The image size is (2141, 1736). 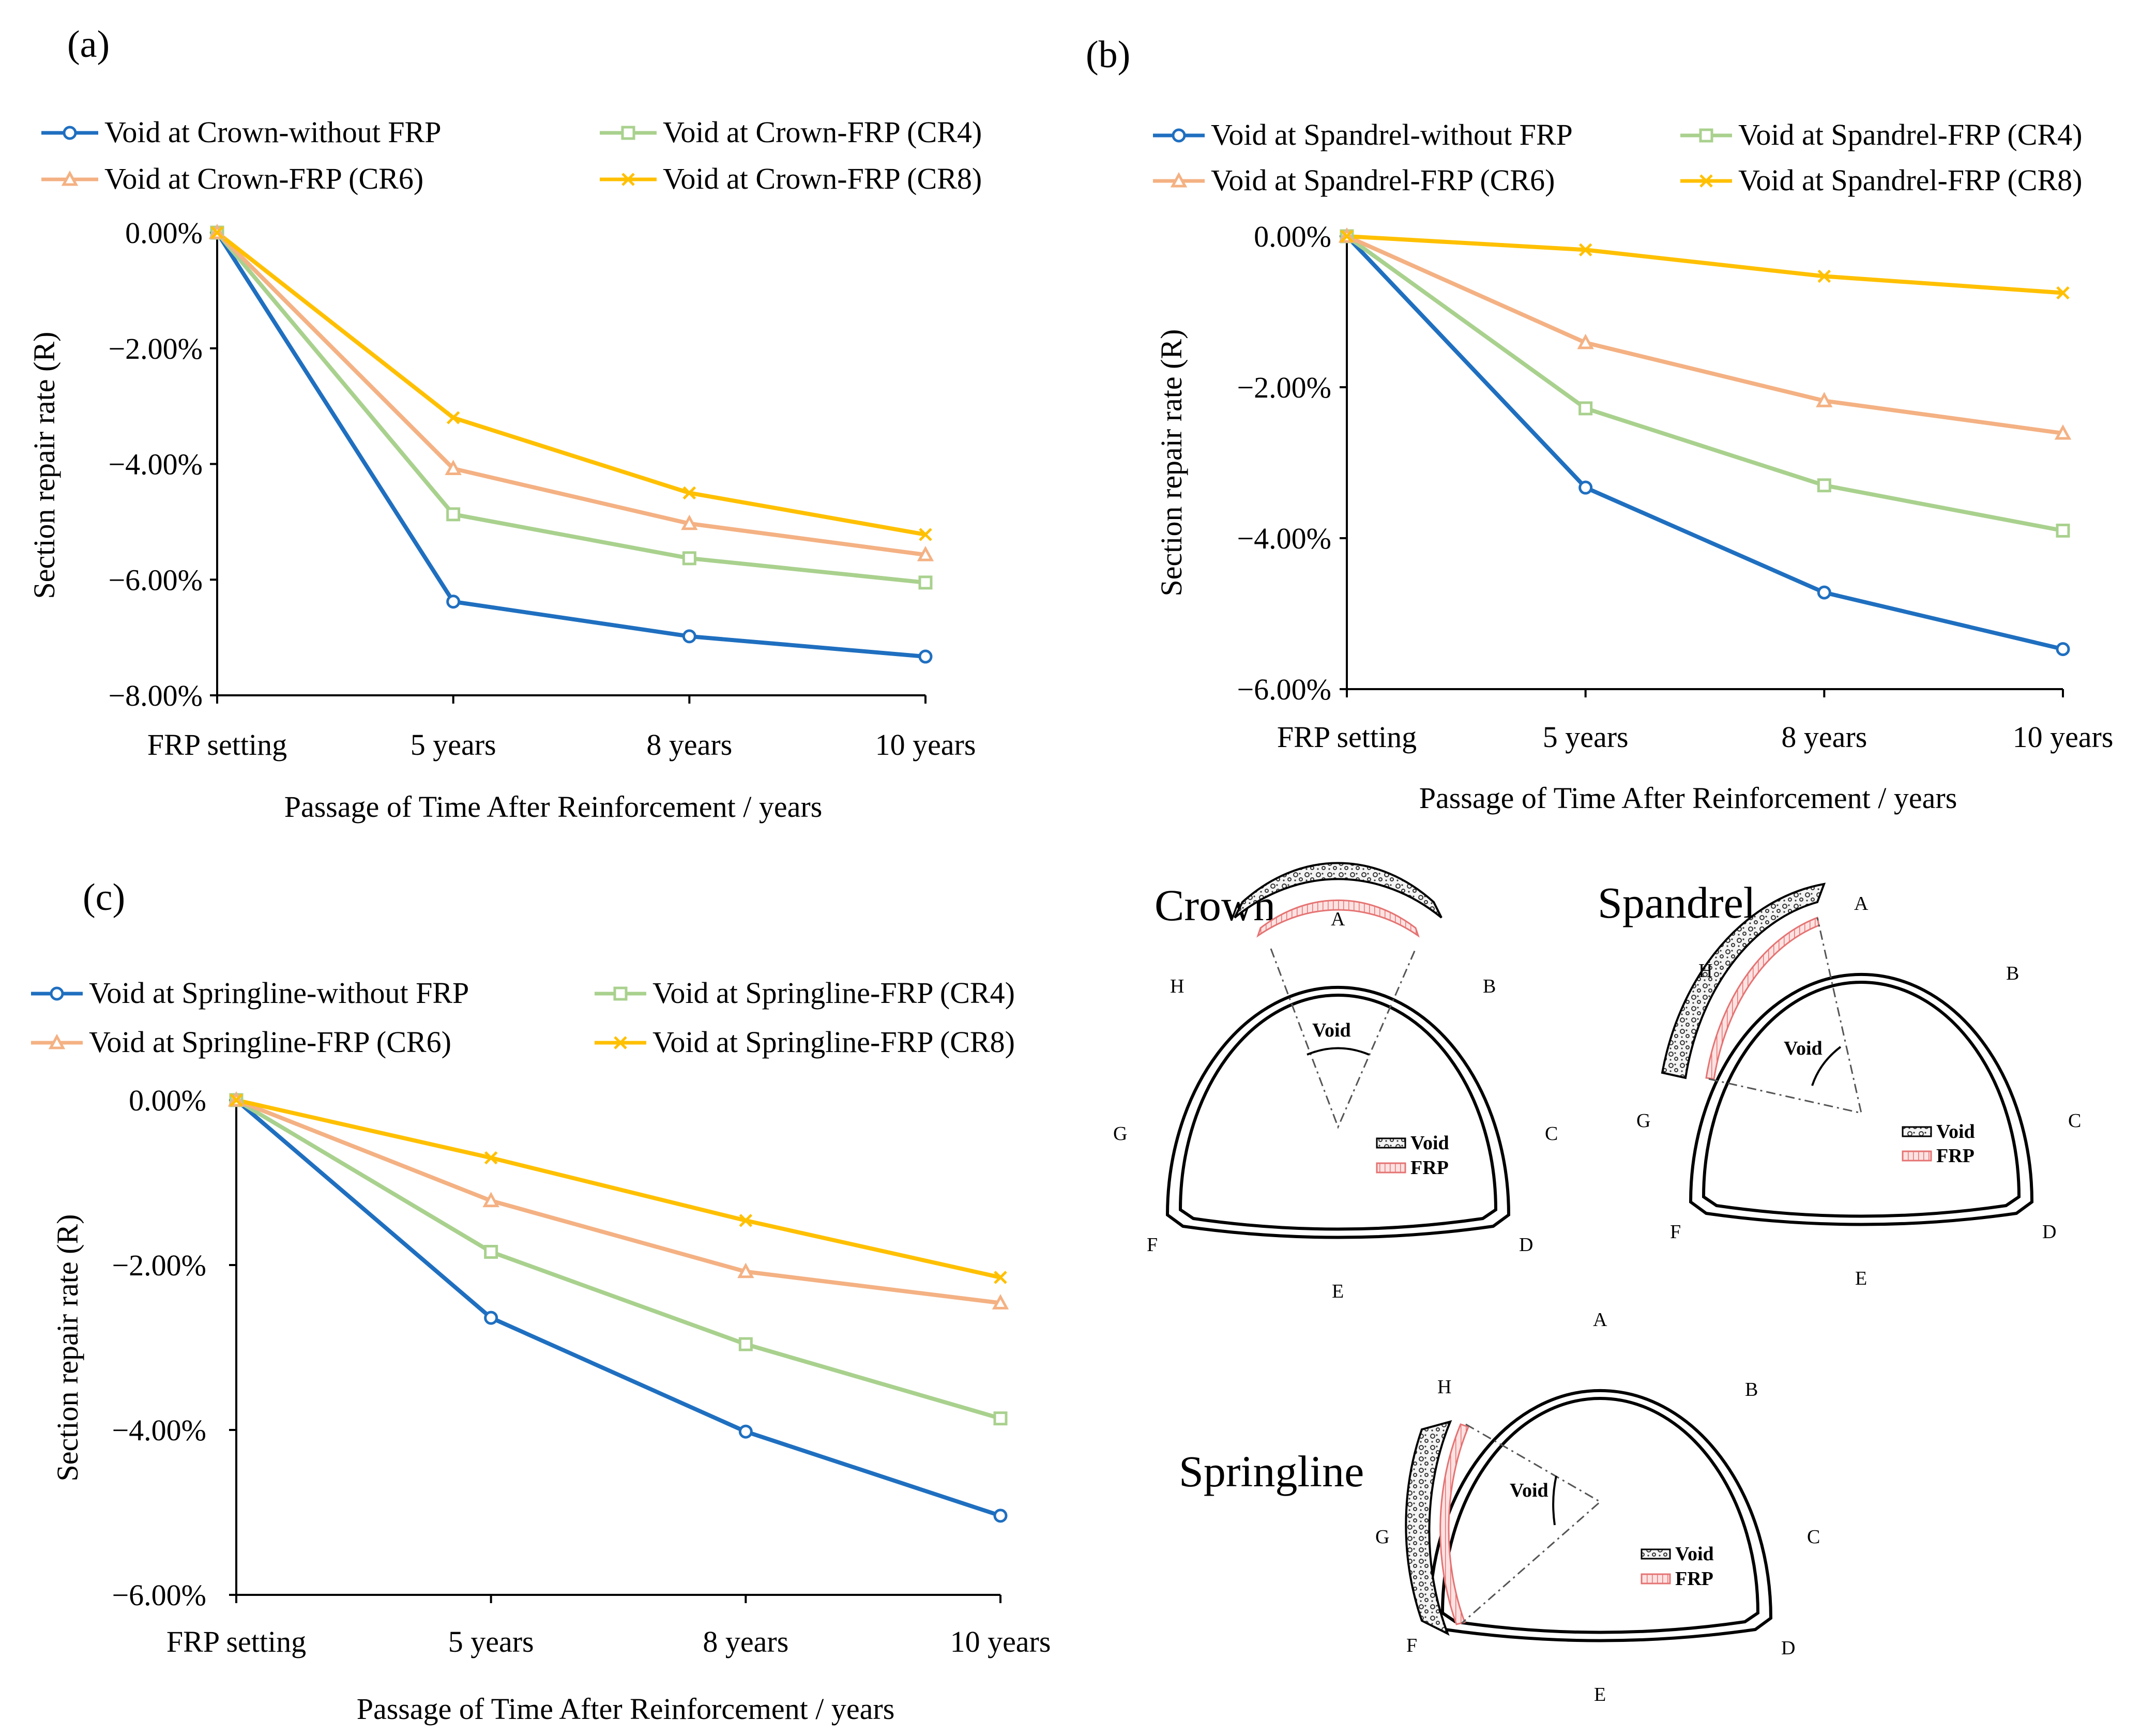 I want to click on point-label-a: A, so click(x=1338, y=919).